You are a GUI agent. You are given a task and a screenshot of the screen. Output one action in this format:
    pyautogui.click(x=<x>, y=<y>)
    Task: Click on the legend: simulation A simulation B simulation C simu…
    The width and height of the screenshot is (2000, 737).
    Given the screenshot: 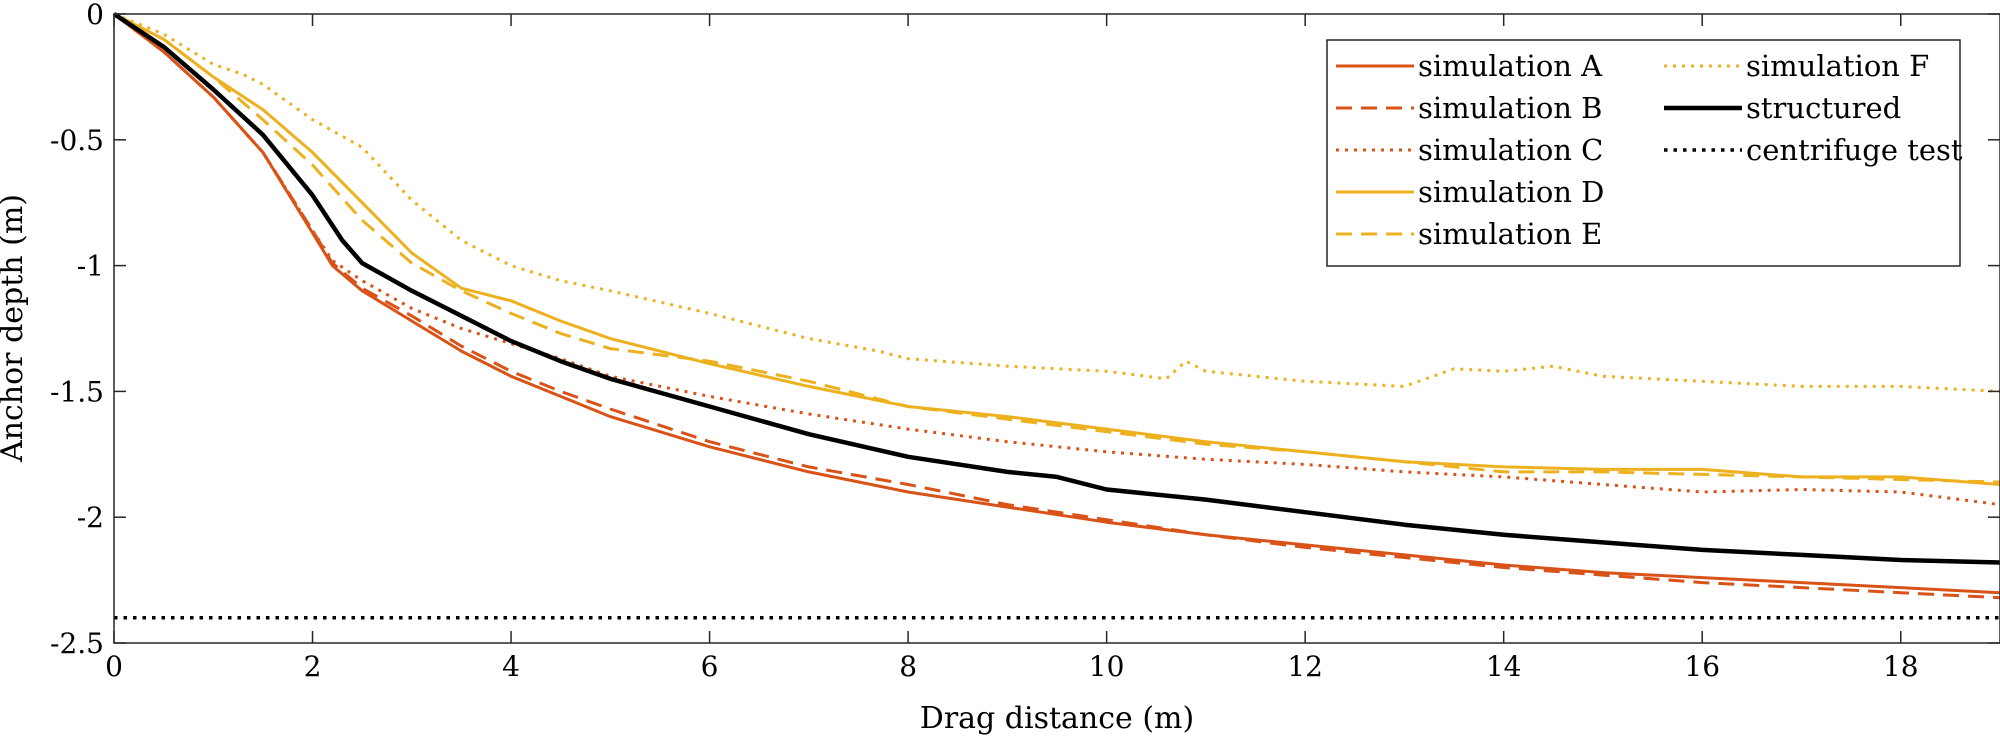 What is the action you would take?
    pyautogui.click(x=1644, y=153)
    